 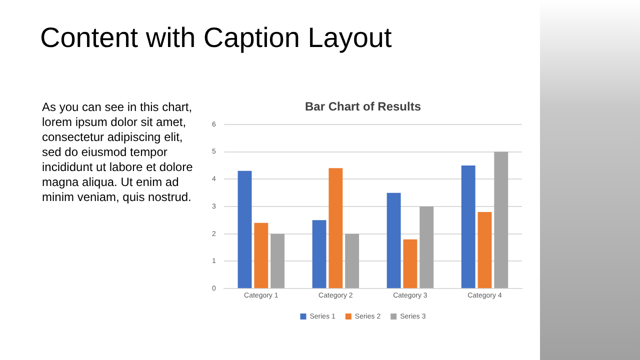 What do you see at coordinates (216, 38) in the screenshot?
I see `text: Content with Caption Layout` at bounding box center [216, 38].